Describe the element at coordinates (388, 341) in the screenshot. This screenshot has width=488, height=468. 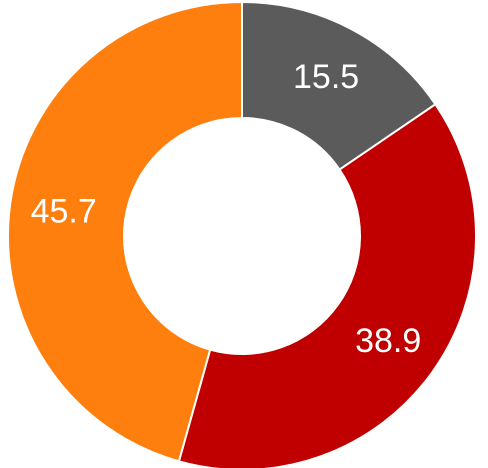
I see `slice-data-label: 38.9` at that location.